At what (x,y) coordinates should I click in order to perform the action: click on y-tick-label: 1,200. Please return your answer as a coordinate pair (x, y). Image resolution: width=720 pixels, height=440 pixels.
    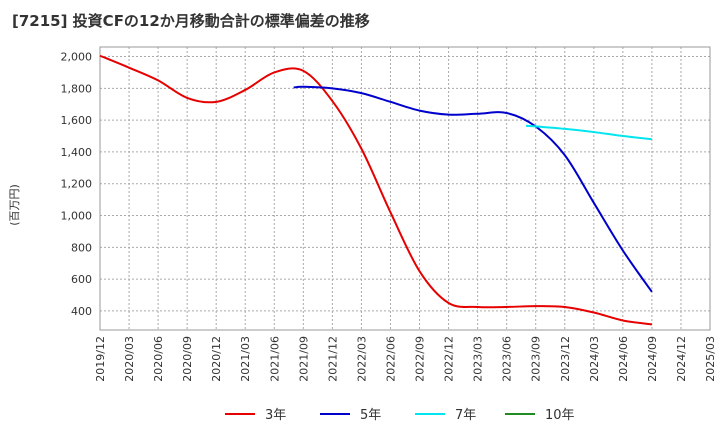
    Looking at the image, I should click on (77, 184).